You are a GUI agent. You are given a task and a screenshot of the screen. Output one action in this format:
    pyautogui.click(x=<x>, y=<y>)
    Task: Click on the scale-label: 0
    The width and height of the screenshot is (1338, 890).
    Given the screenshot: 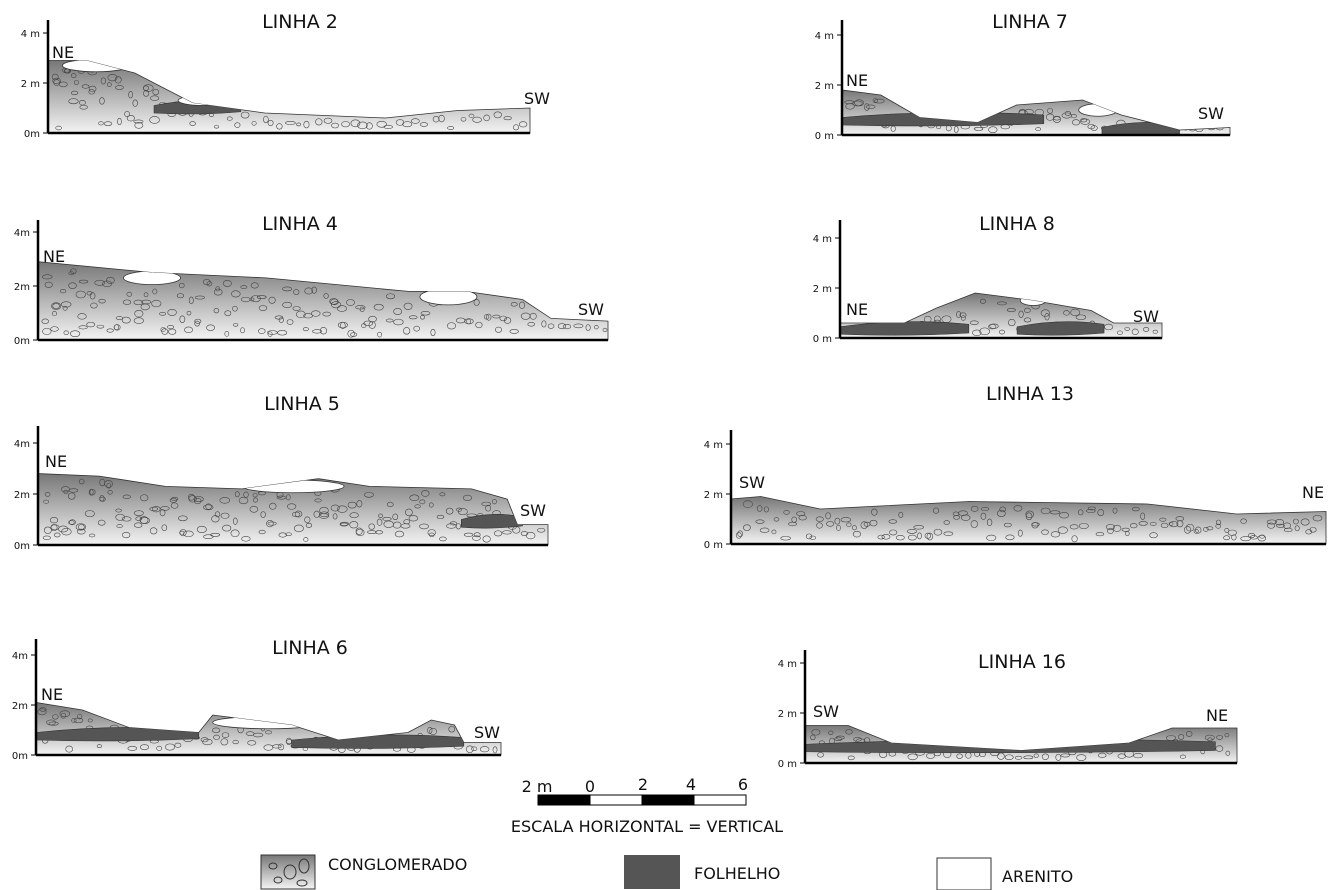 What is the action you would take?
    pyautogui.click(x=590, y=786)
    